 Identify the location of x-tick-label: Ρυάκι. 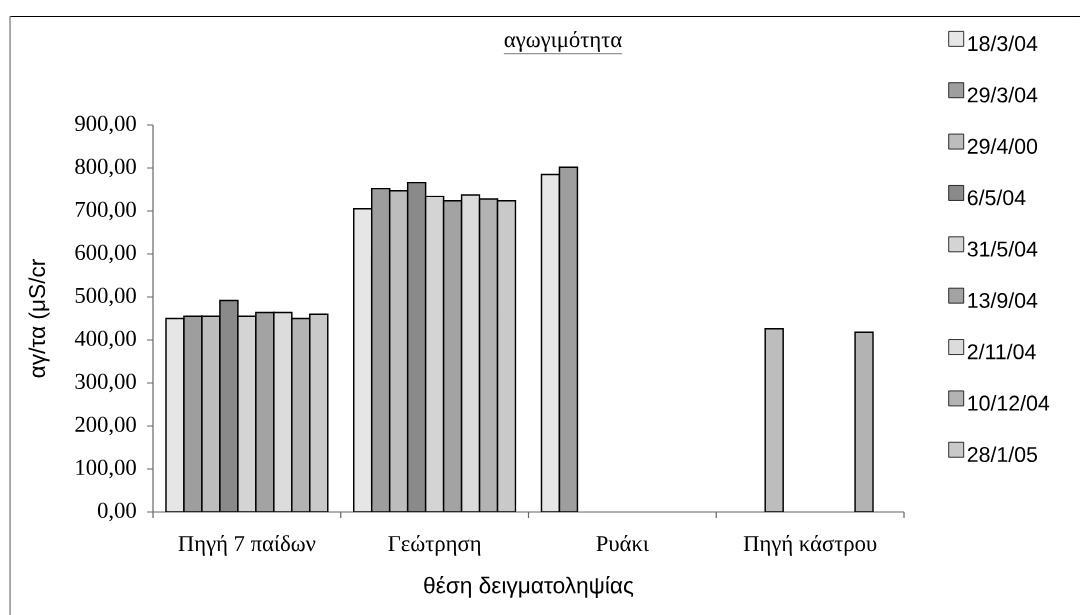
(622, 543).